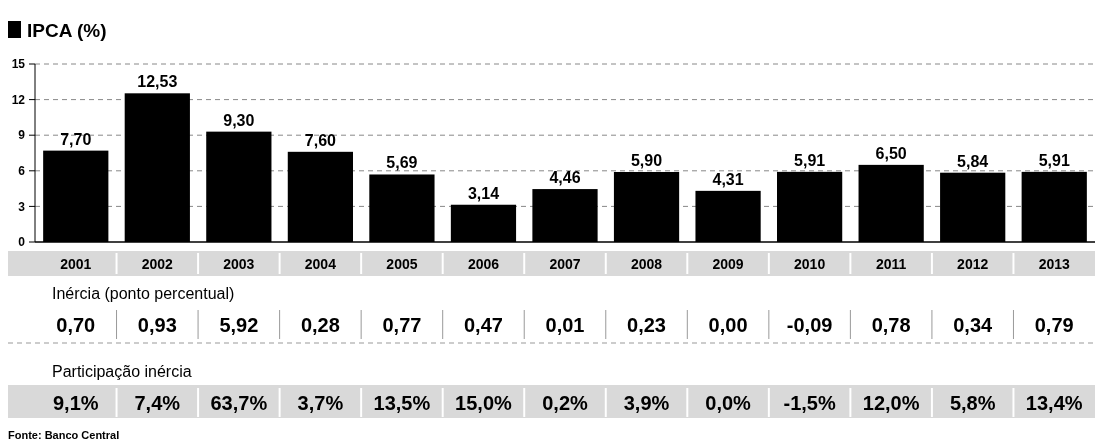 The height and width of the screenshot is (444, 1106). What do you see at coordinates (973, 325) in the screenshot?
I see `data-label: 0,34` at bounding box center [973, 325].